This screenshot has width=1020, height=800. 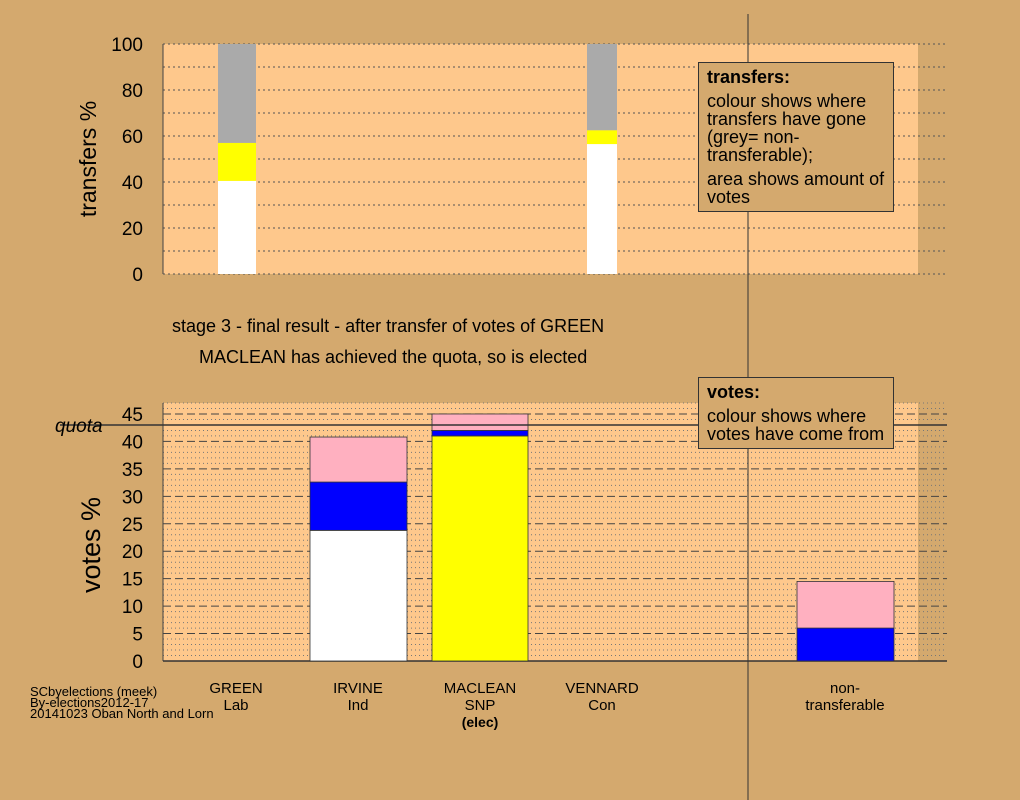 I want to click on transfers-y-tick-label: 0, so click(x=137, y=275).